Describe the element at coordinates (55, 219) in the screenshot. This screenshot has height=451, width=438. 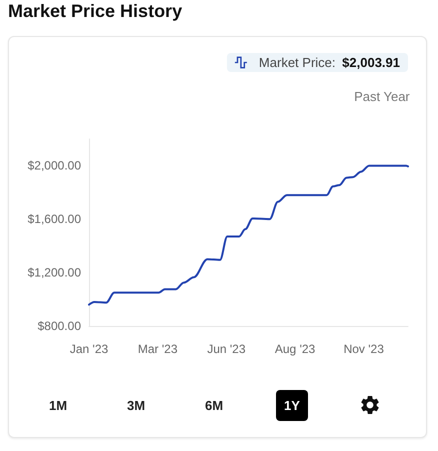
I see `y-tick-label: $1,600.00` at that location.